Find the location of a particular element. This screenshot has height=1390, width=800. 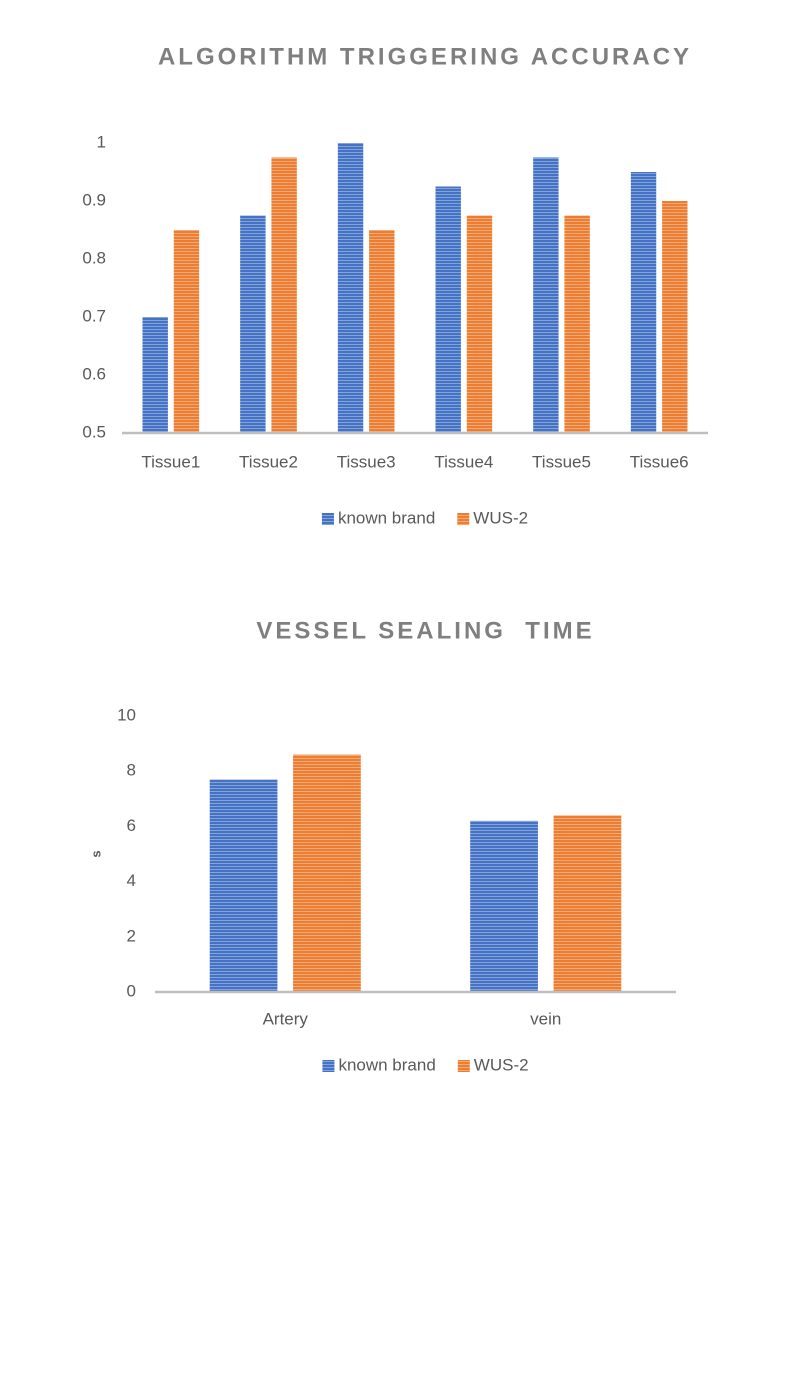

y-tick-label: 0.7 is located at coordinates (94, 315).